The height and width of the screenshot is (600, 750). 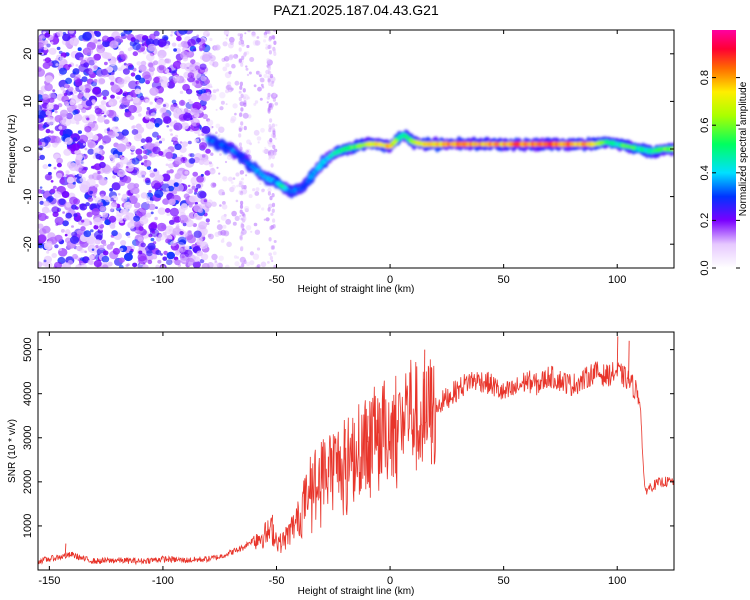 I want to click on figure-title: PAZ1.2025.187.04.43.G21, so click(x=356, y=10).